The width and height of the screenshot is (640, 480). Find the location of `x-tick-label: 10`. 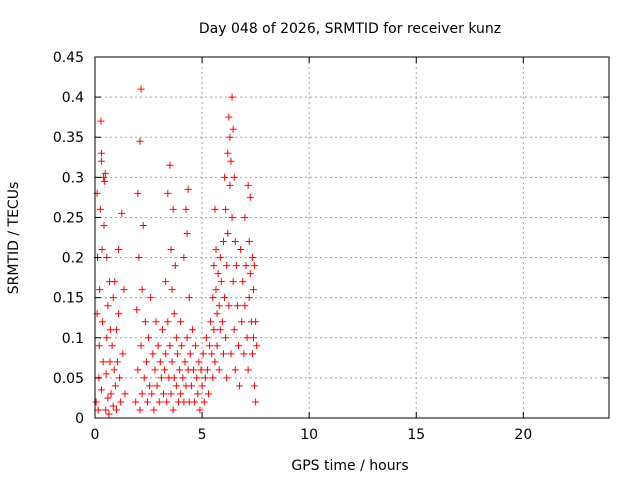

x-tick-label: 10 is located at coordinates (309, 435).